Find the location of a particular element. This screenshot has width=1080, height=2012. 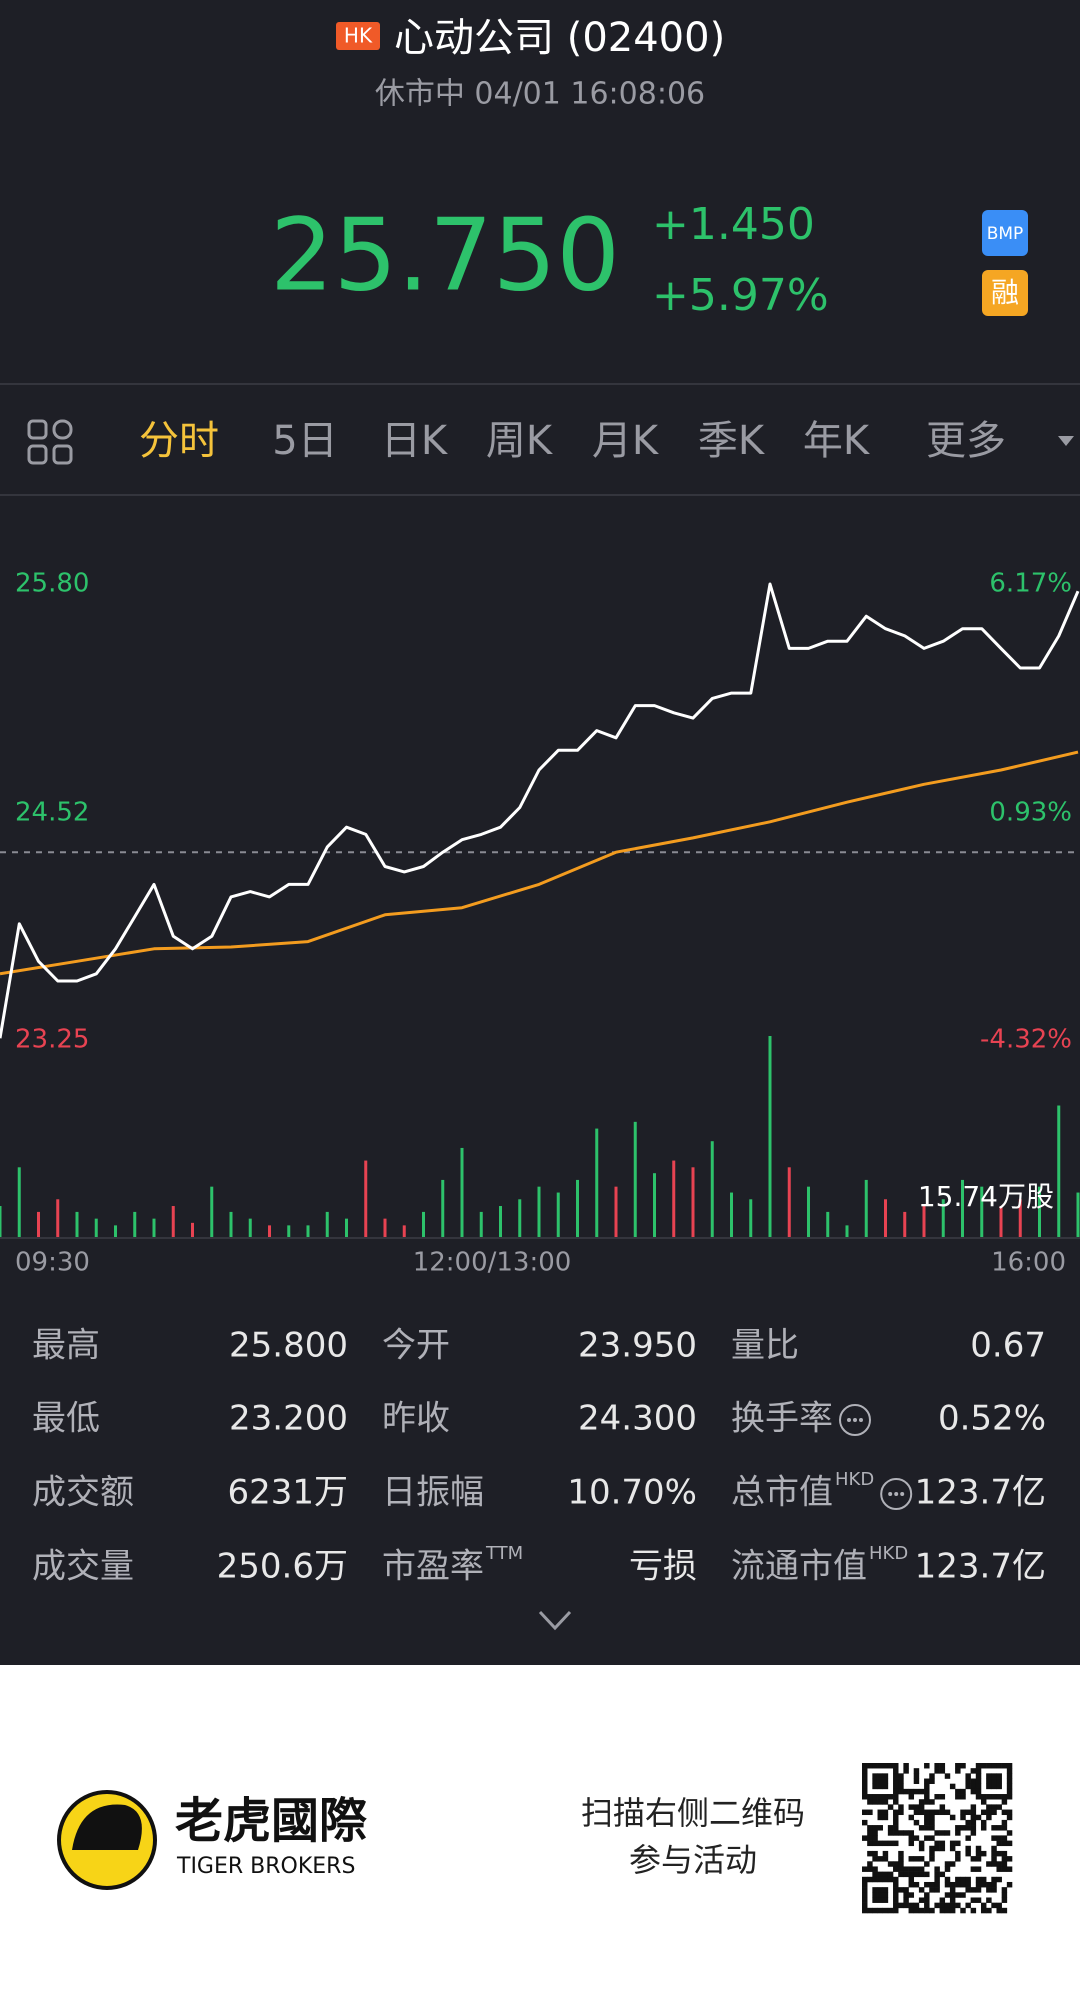

margin-badge-text: 融 is located at coordinates (1005, 292).